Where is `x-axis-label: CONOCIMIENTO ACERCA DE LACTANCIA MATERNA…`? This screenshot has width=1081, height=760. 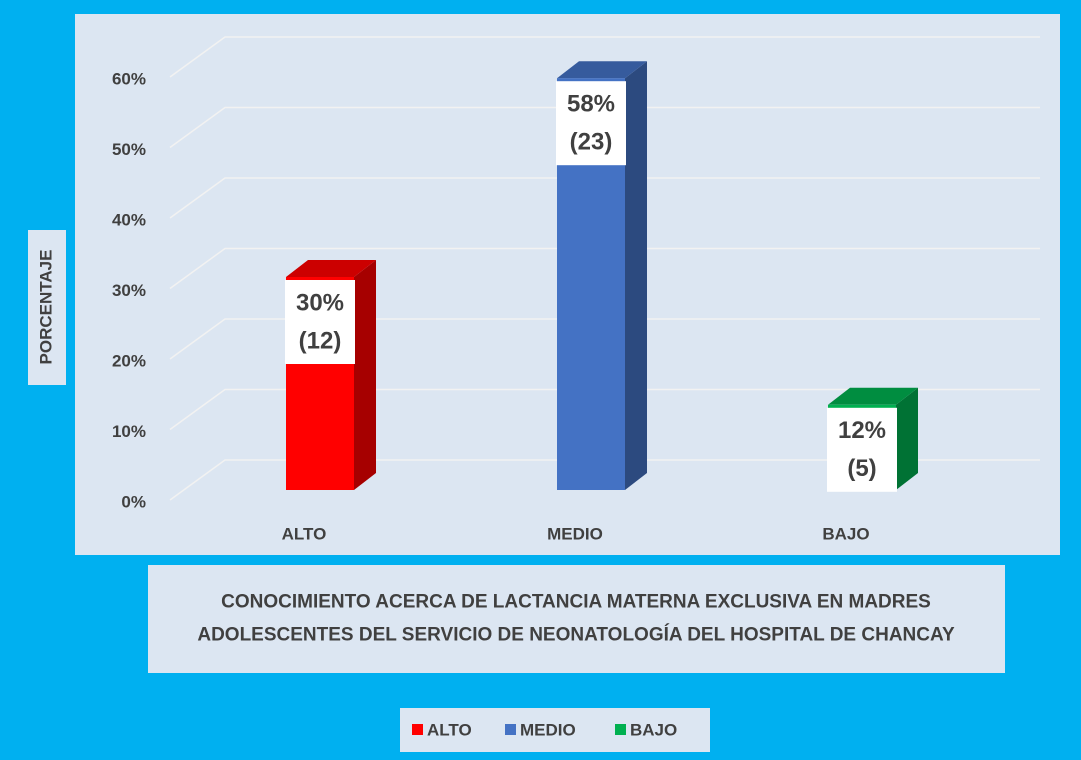
x-axis-label: CONOCIMIENTO ACERCA DE LACTANCIA MATERNA… is located at coordinates (576, 619).